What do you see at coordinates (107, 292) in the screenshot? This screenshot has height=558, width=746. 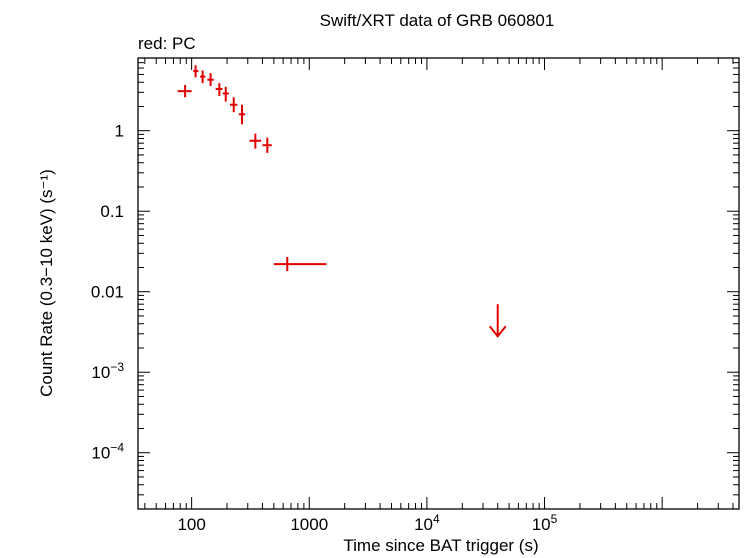 I see `y-tick-label: 0.01` at bounding box center [107, 292].